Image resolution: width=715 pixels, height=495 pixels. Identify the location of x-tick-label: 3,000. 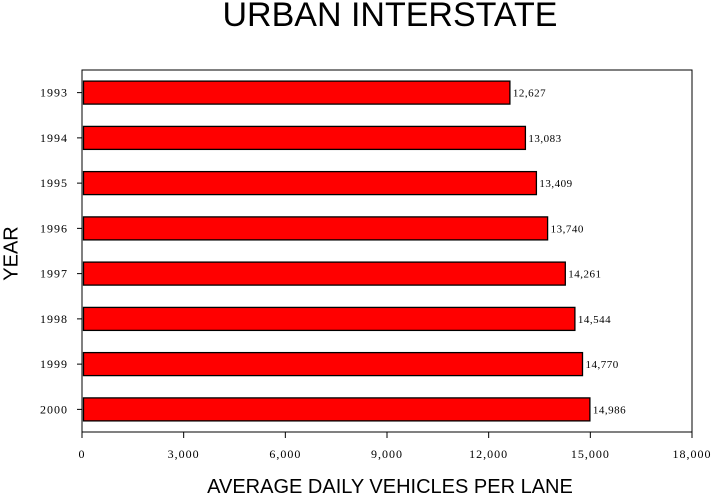
(184, 454).